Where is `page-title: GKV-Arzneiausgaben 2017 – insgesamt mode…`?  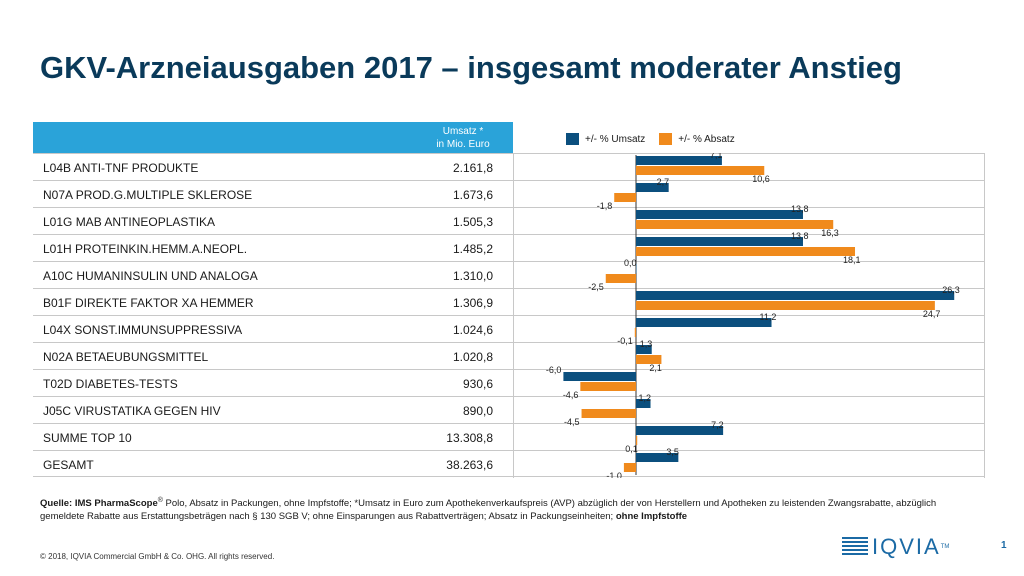 page-title: GKV-Arzneiausgaben 2017 – insgesamt mode… is located at coordinates (471, 67).